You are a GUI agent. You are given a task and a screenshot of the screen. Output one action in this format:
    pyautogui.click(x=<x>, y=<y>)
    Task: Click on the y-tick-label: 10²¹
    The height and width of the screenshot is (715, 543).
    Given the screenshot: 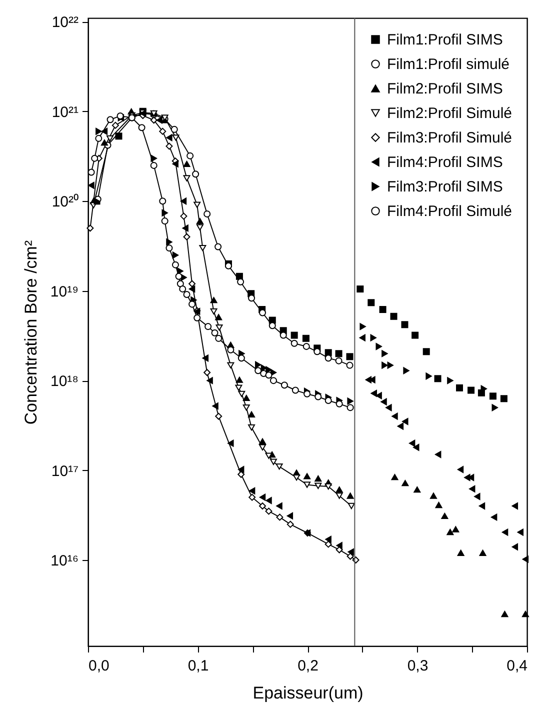 What is the action you would take?
    pyautogui.click(x=65, y=112)
    